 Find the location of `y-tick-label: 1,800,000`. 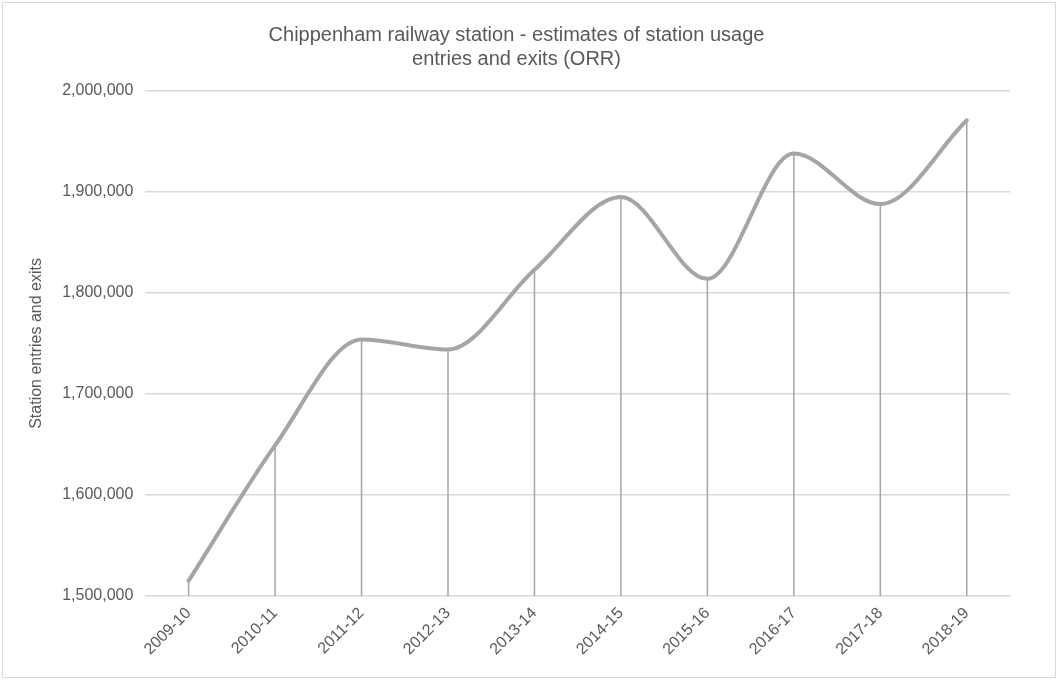

y-tick-label: 1,800,000 is located at coordinates (98, 292).